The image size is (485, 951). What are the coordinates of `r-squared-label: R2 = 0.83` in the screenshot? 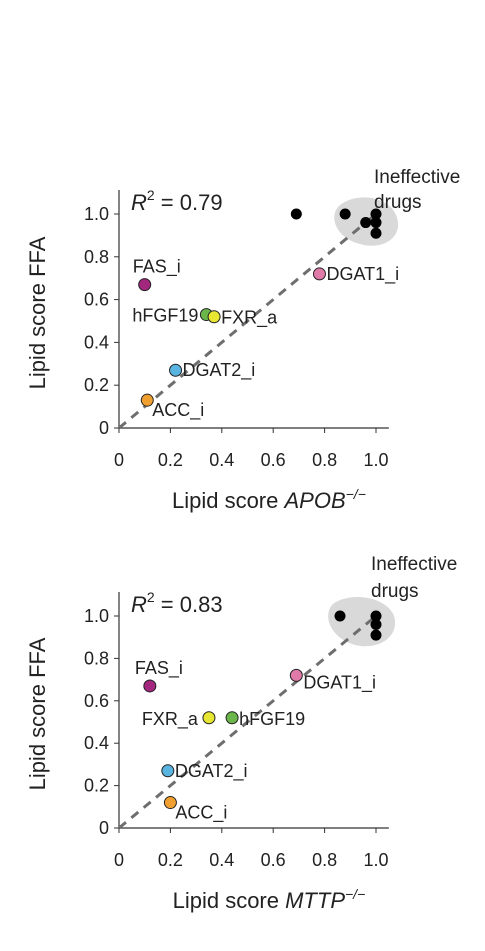 It's located at (177, 603).